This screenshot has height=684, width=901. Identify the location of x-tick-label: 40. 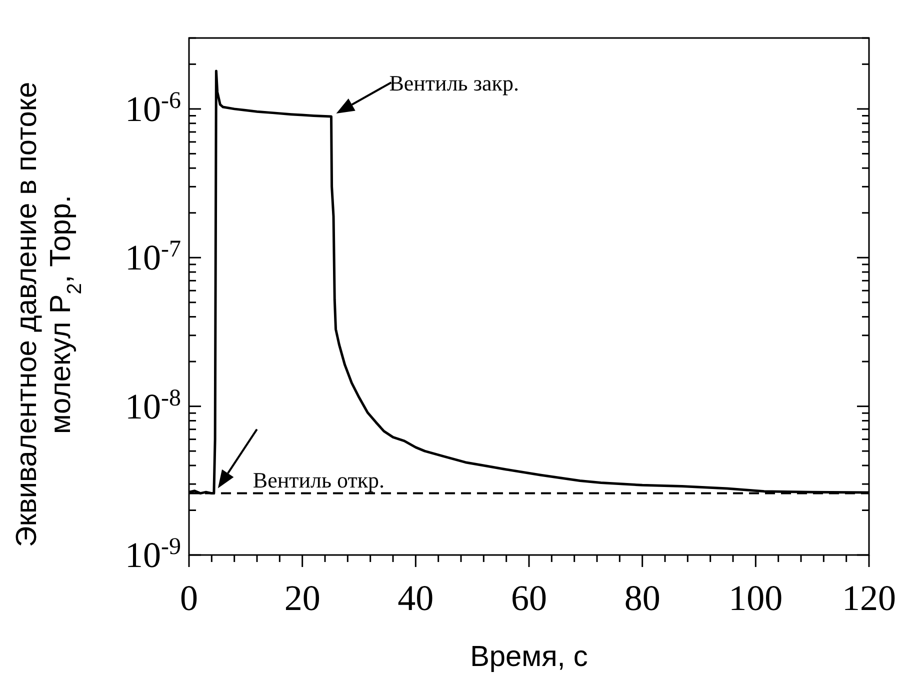
(416, 598).